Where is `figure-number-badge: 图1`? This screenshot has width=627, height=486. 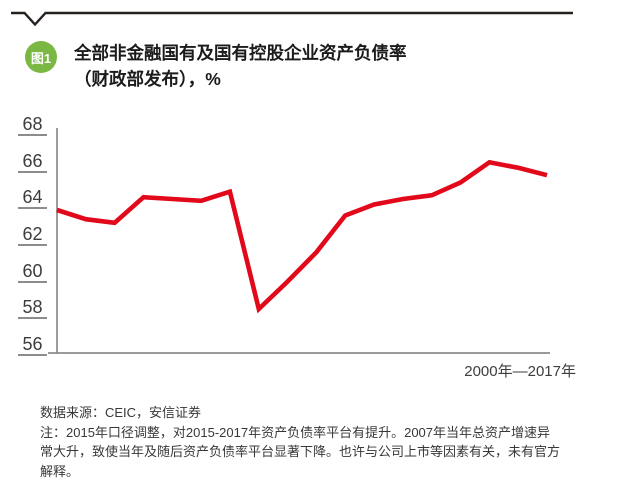 figure-number-badge: 图1 is located at coordinates (41, 57).